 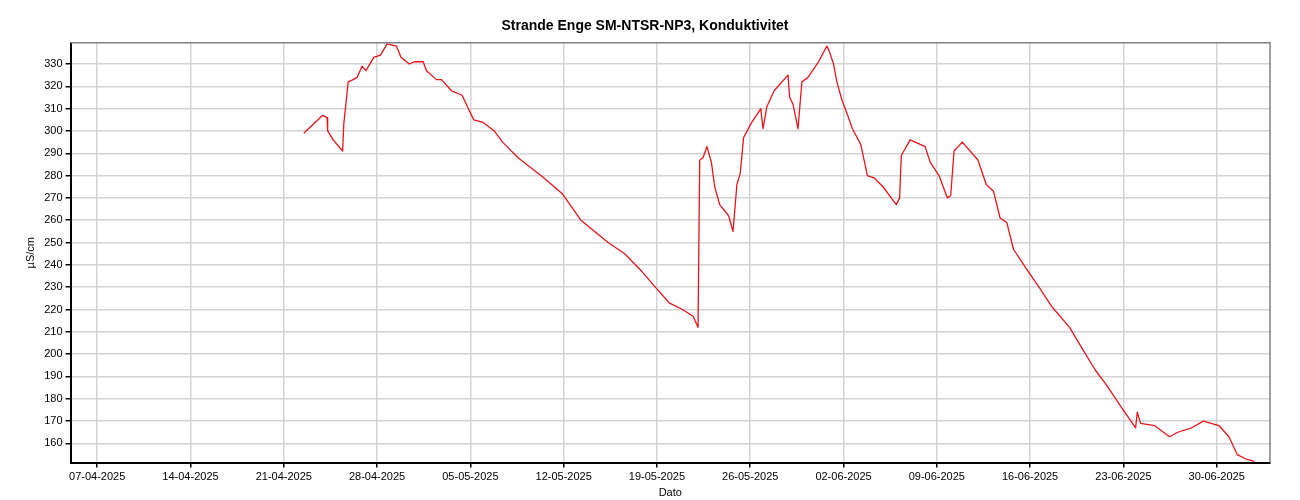 What do you see at coordinates (53, 219) in the screenshot?
I see `y-tick-label: 260` at bounding box center [53, 219].